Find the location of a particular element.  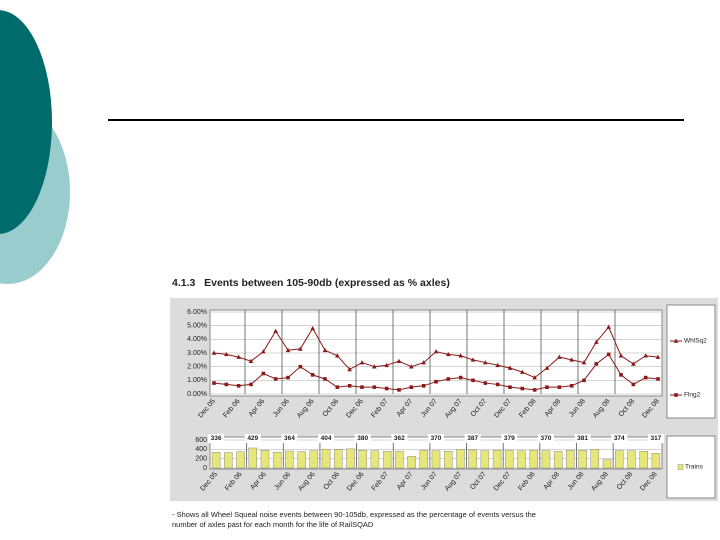

legend-marker is located at coordinates (676, 340).